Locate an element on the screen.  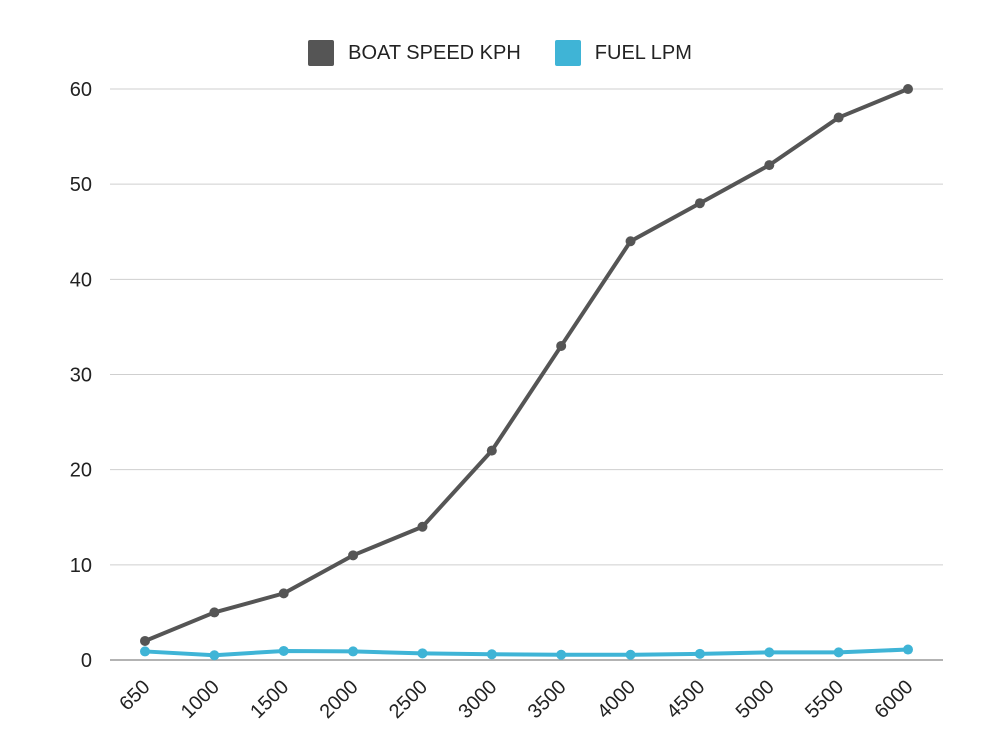
legend-label-fuel: FUEL LPM is located at coordinates (643, 52).